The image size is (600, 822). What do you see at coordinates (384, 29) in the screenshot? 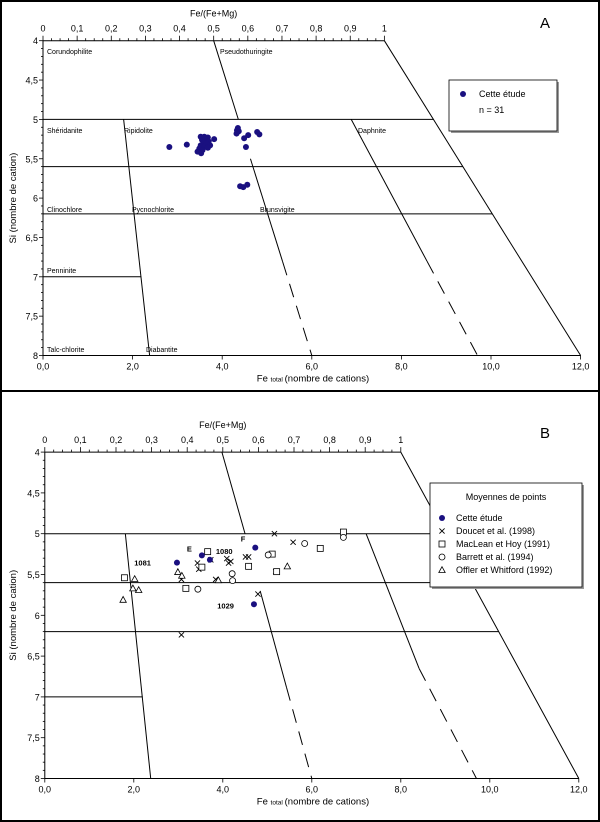
I see `top-tick-label: 1` at bounding box center [384, 29].